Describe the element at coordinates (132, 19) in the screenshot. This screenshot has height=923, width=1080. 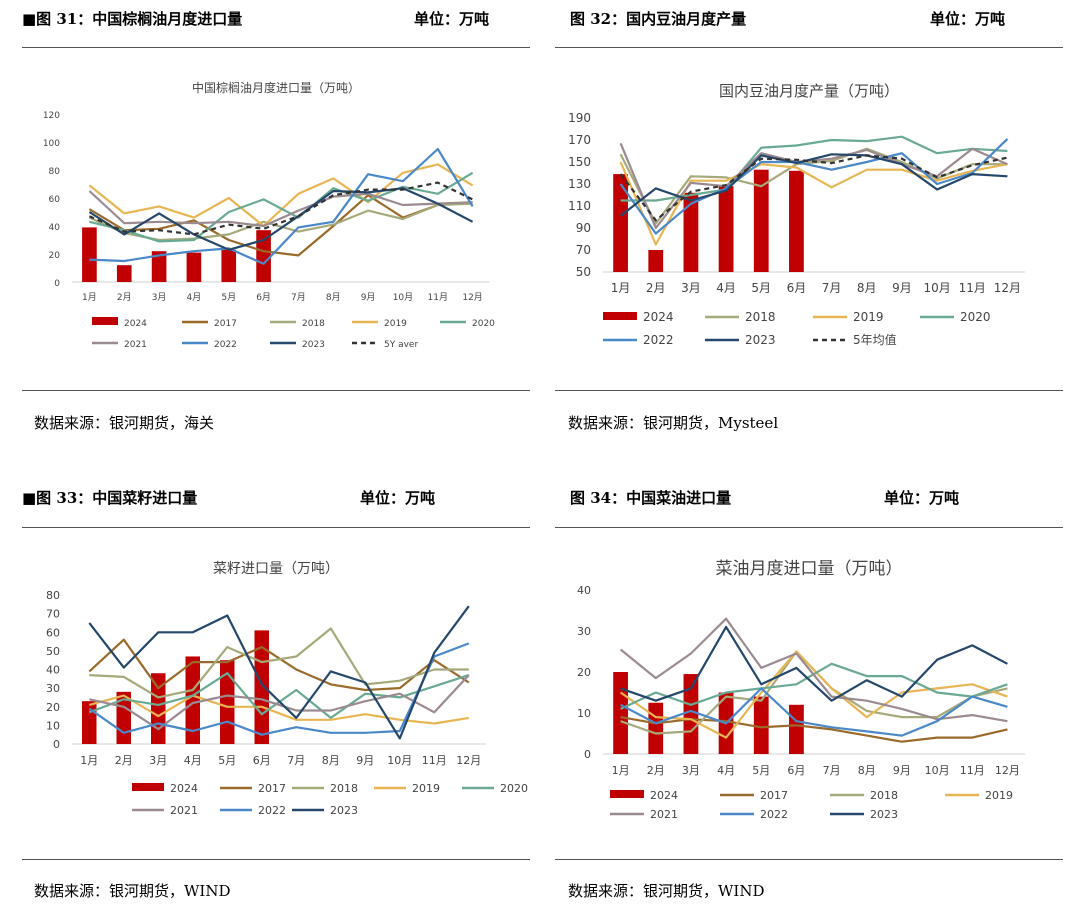
I see `figure-31-heading: ■图 31：中国棕榈油月度进口量` at that location.